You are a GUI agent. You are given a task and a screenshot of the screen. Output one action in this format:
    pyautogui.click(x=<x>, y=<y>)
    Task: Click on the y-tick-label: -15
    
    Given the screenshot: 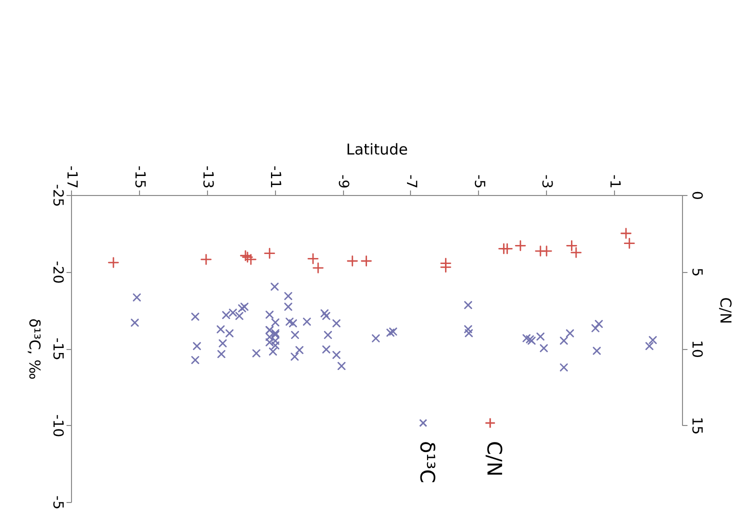 What is the action you would take?
    pyautogui.click(x=58, y=349)
    